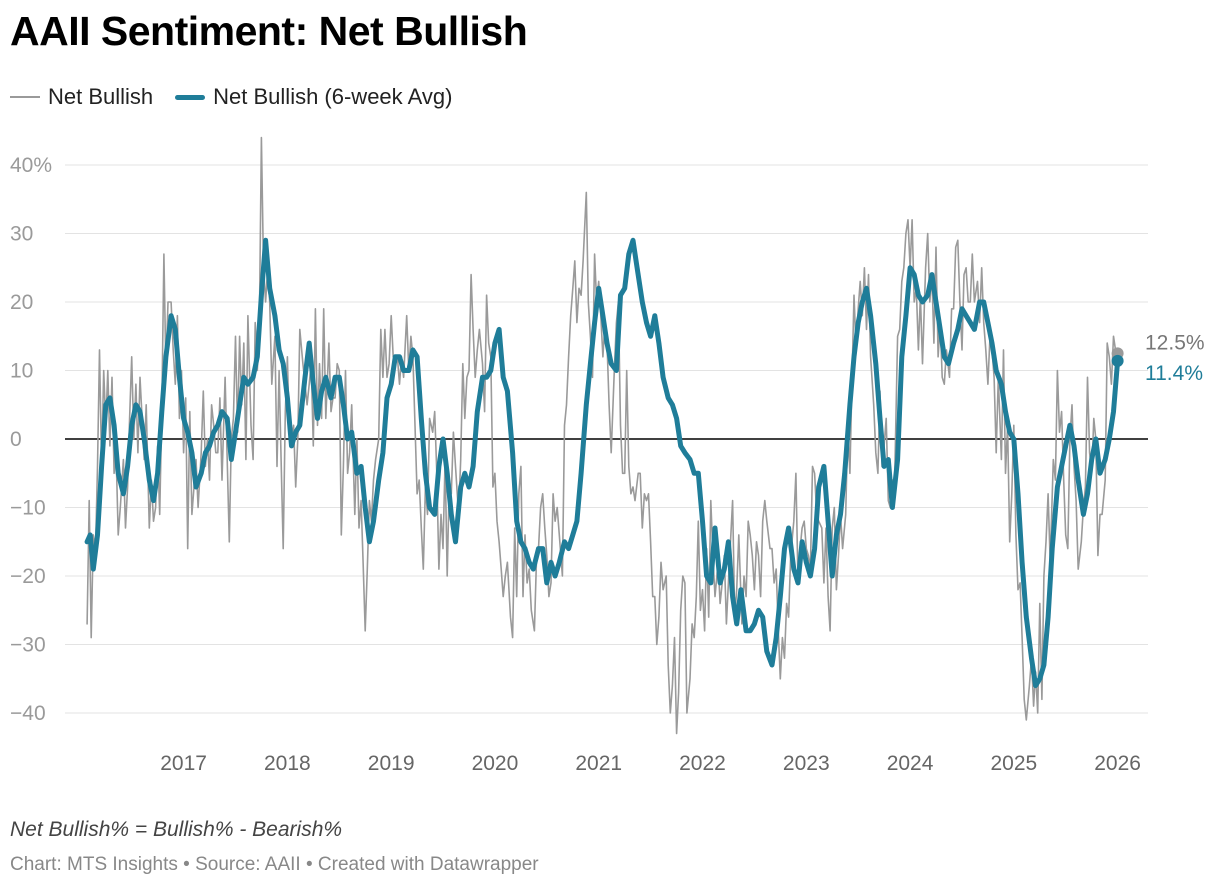 The width and height of the screenshot is (1220, 890). What do you see at coordinates (1174, 373) in the screenshot?
I see `end-label-net-bullish-avg: 11.4%` at bounding box center [1174, 373].